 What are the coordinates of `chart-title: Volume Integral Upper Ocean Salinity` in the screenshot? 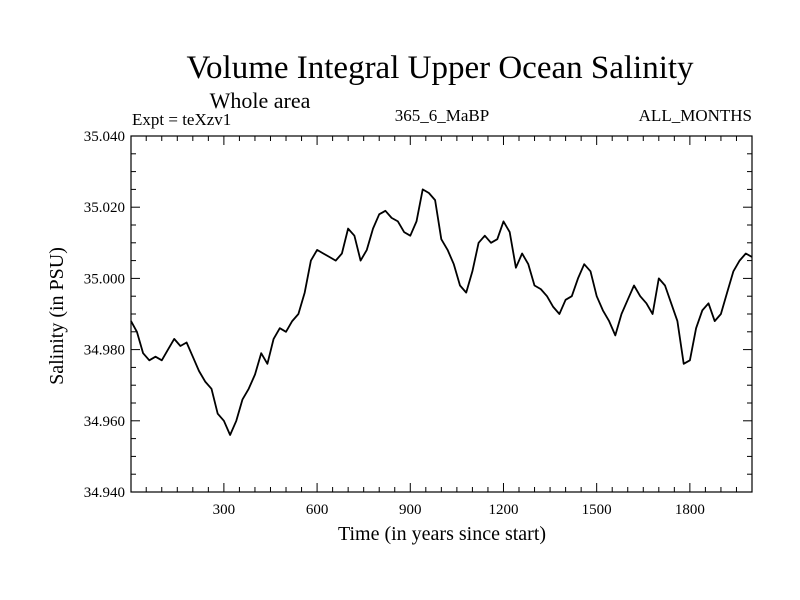 It's located at (440, 68).